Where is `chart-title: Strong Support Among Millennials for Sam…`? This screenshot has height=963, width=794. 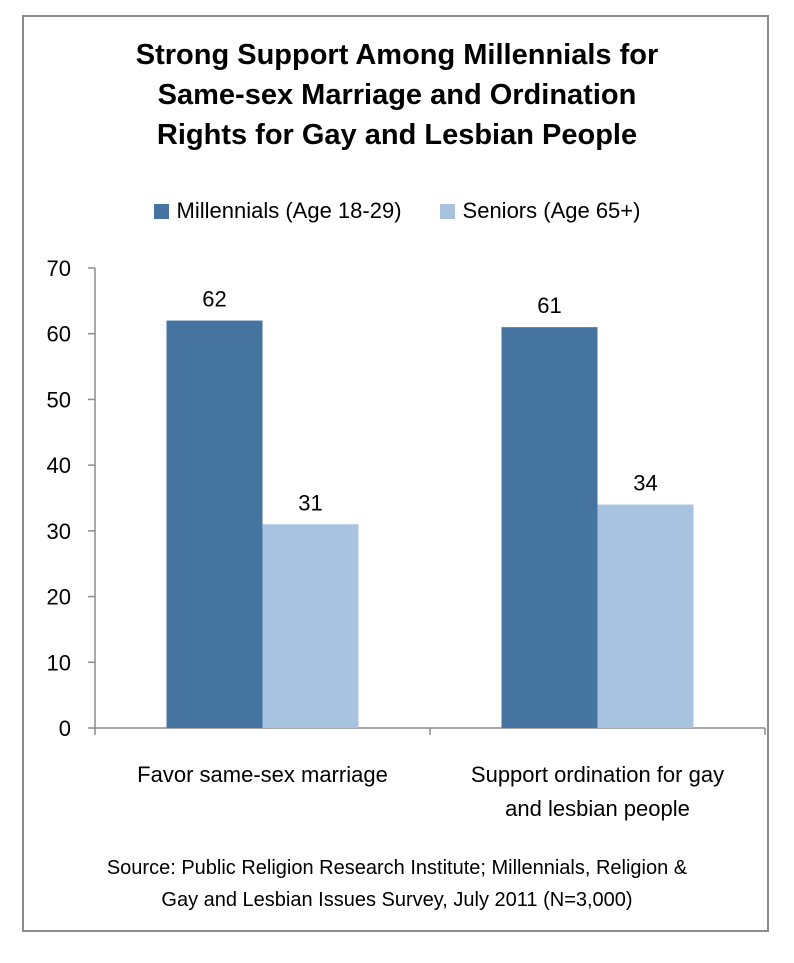 chart-title: Strong Support Among Millennials for Sam… is located at coordinates (397, 95).